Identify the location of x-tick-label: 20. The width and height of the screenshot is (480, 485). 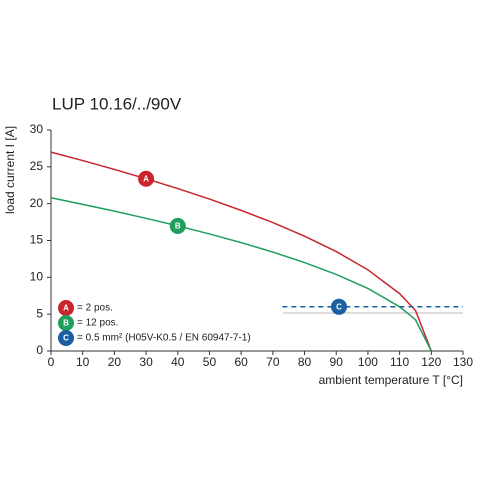
(115, 362).